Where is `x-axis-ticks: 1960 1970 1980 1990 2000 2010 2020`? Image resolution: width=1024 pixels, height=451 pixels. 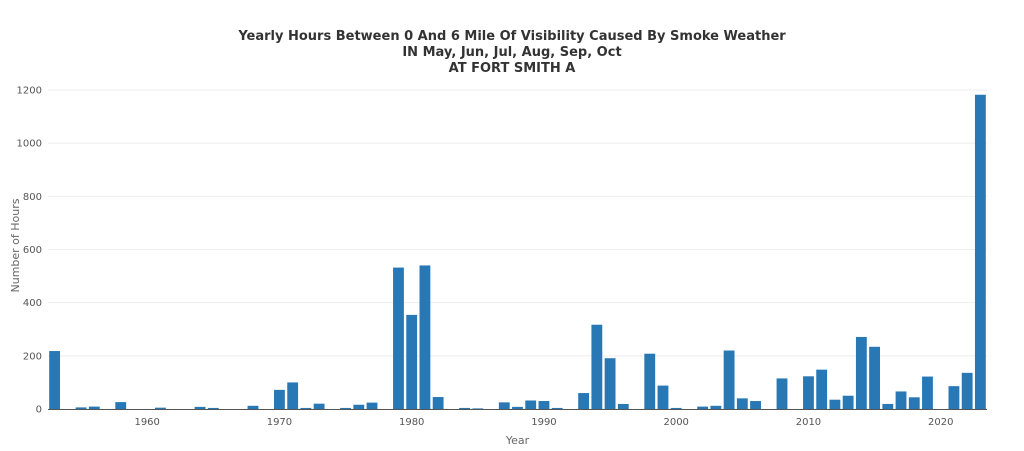 x-axis-ticks: 1960 1970 1980 1990 2000 2010 2020 is located at coordinates (543, 422).